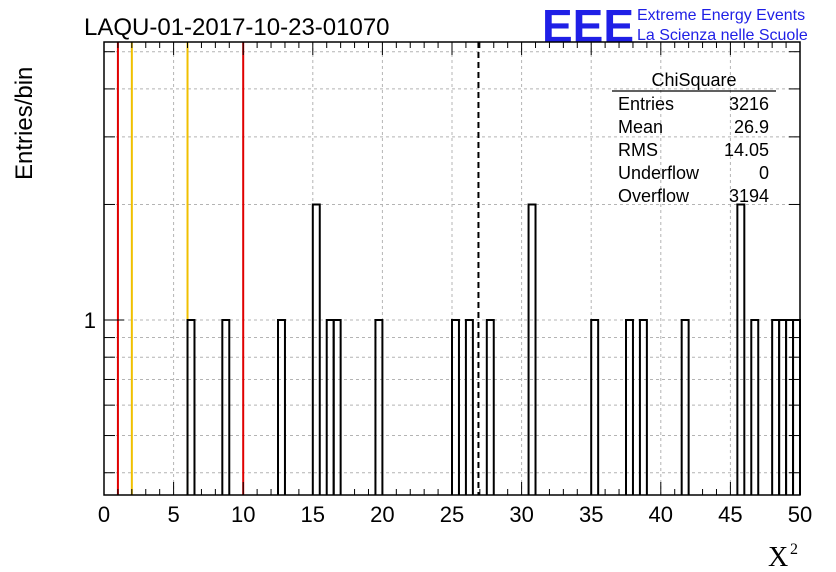 Image resolution: width=836 pixels, height=572 pixels. I want to click on x-tick-label: 45, so click(730, 514).